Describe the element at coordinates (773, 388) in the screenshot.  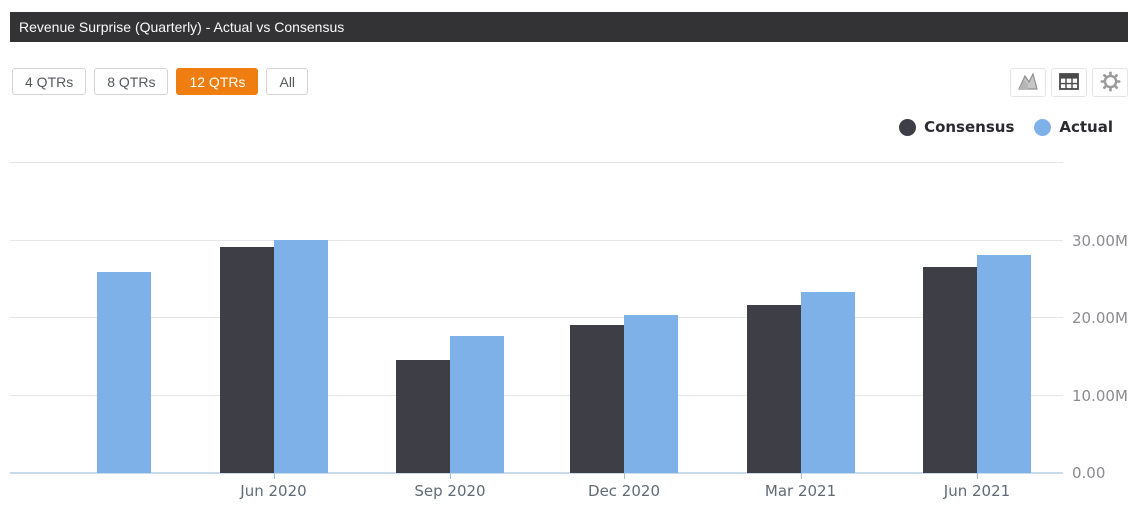
I see `bar-consensus-mar-2021` at that location.